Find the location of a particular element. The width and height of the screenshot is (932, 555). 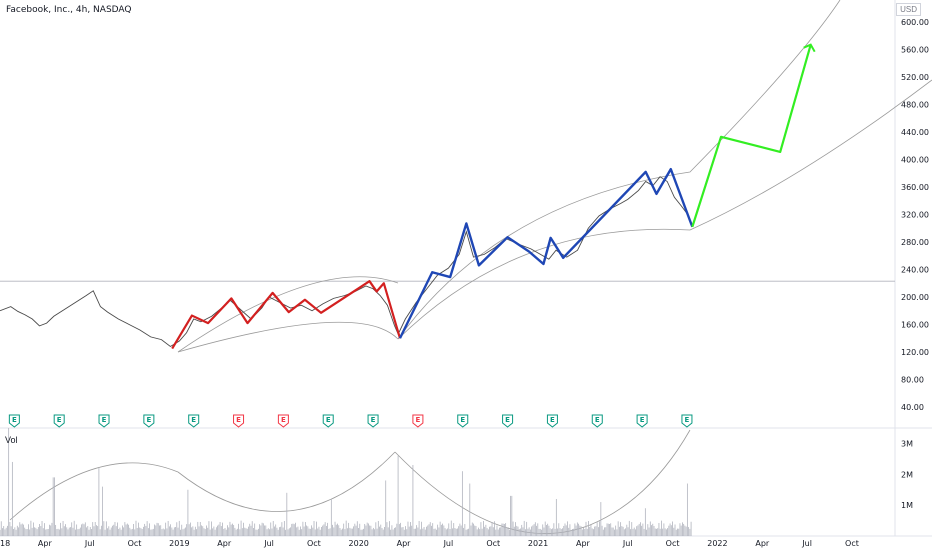

volume-tick-label: 3M is located at coordinates (907, 443).